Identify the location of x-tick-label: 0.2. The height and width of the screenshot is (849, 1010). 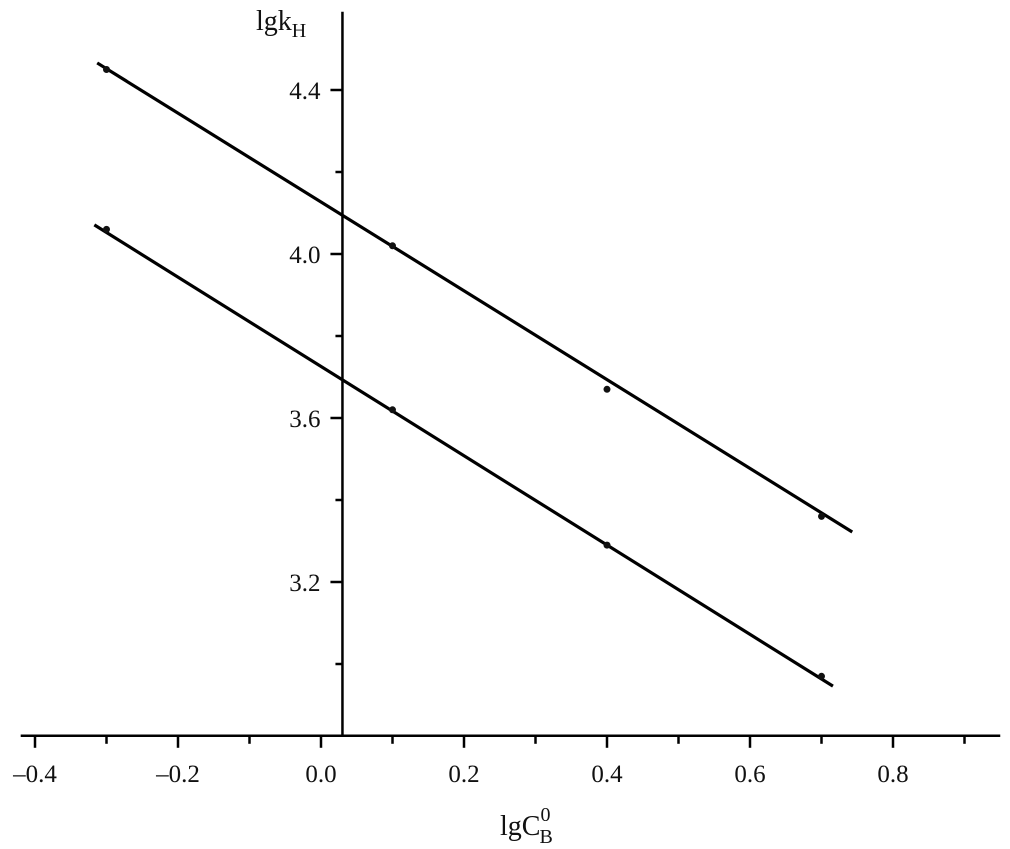
(463, 774).